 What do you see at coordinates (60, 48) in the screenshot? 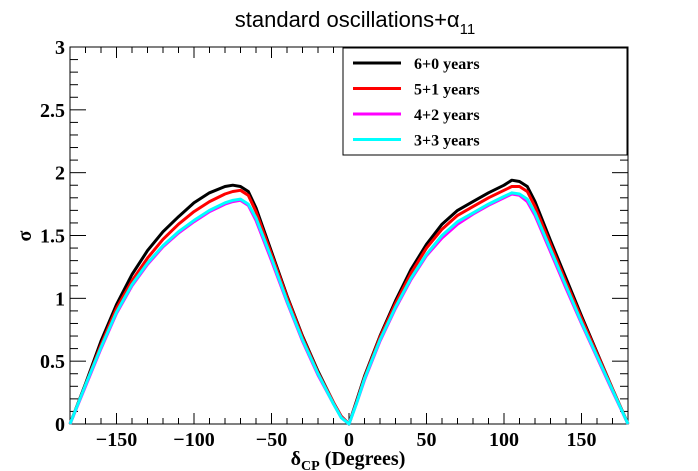
I see `y-tick-label: 3` at bounding box center [60, 48].